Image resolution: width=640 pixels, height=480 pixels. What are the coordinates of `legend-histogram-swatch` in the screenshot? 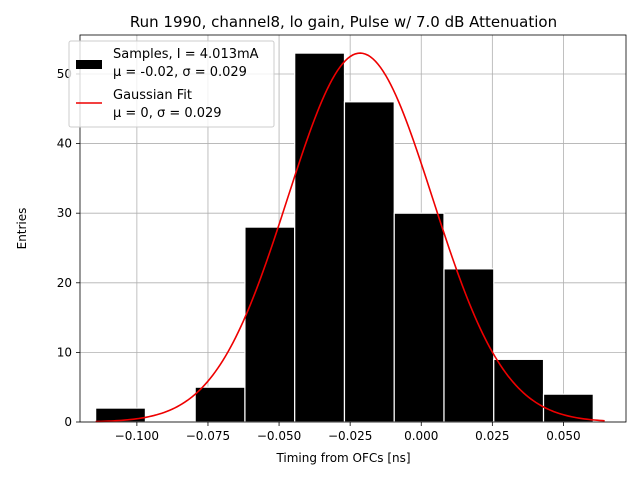 It's located at (89, 64).